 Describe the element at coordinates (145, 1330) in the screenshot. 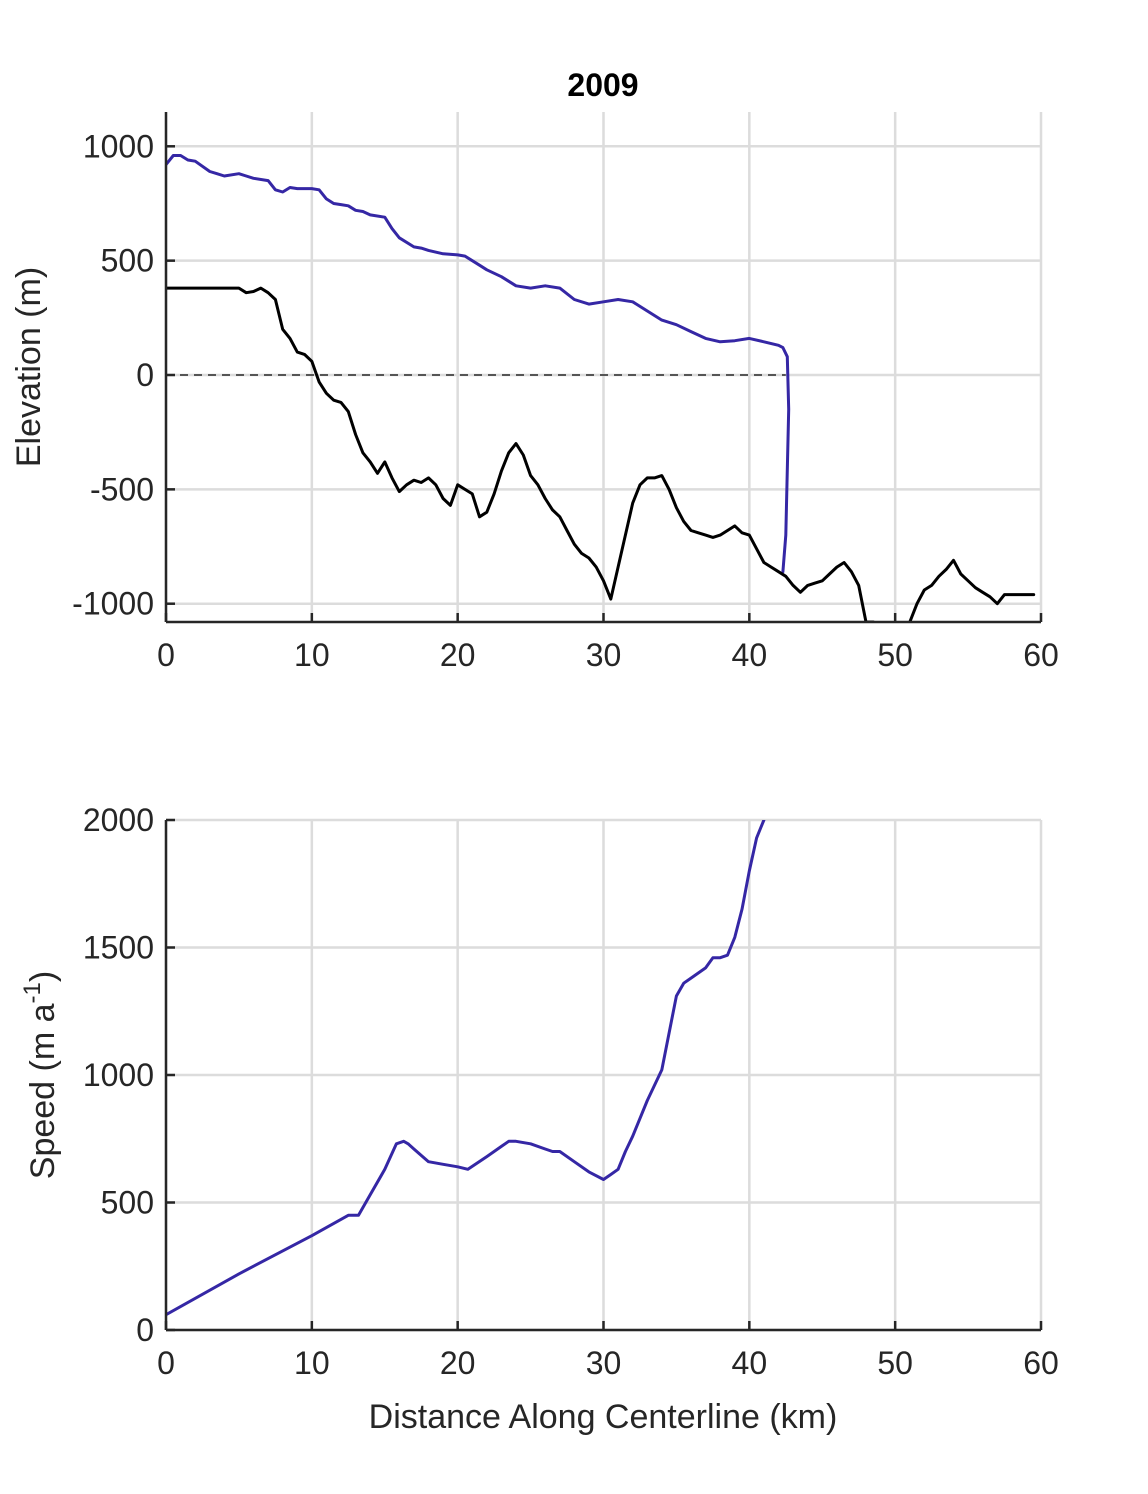

I see `speed-y-tick-label: 0` at that location.